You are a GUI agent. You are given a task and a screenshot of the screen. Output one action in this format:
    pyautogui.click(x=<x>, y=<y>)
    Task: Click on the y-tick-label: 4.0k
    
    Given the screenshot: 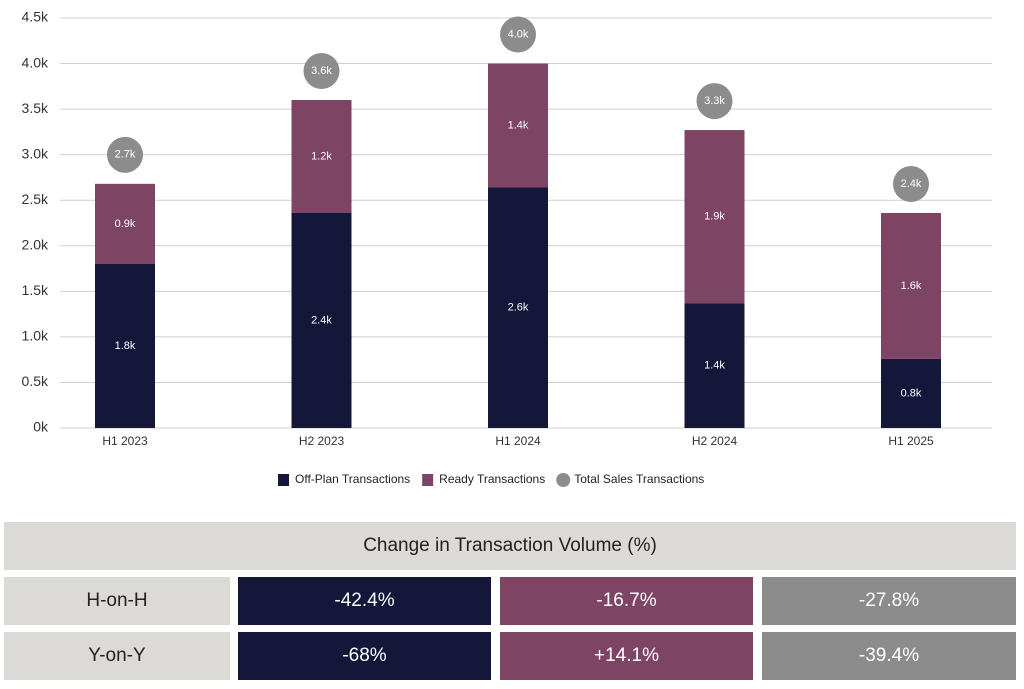 What is the action you would take?
    pyautogui.click(x=35, y=62)
    